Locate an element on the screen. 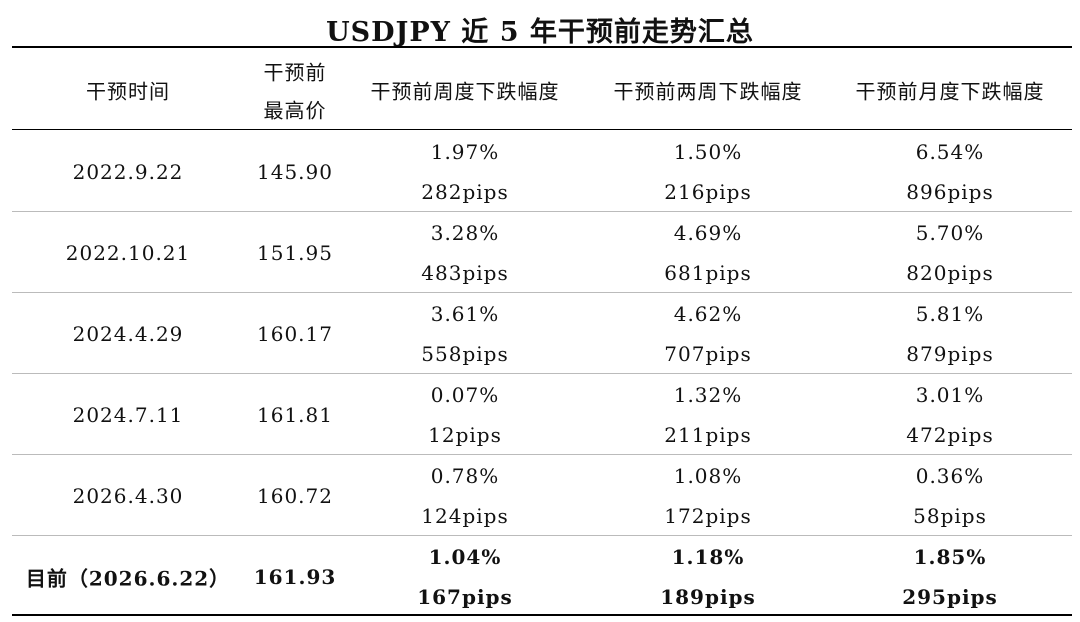  percent-cell: 1.08% is located at coordinates (708, 476).